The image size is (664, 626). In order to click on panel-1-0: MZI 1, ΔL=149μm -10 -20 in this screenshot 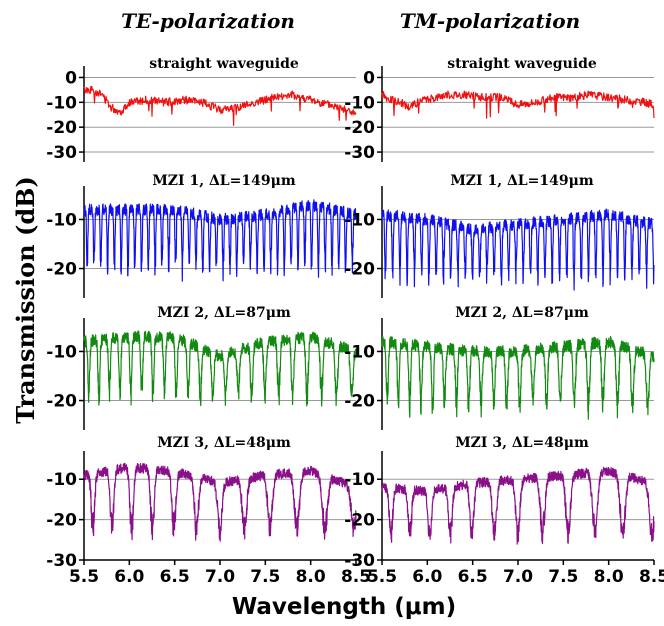, I will do `click(201, 235)`.